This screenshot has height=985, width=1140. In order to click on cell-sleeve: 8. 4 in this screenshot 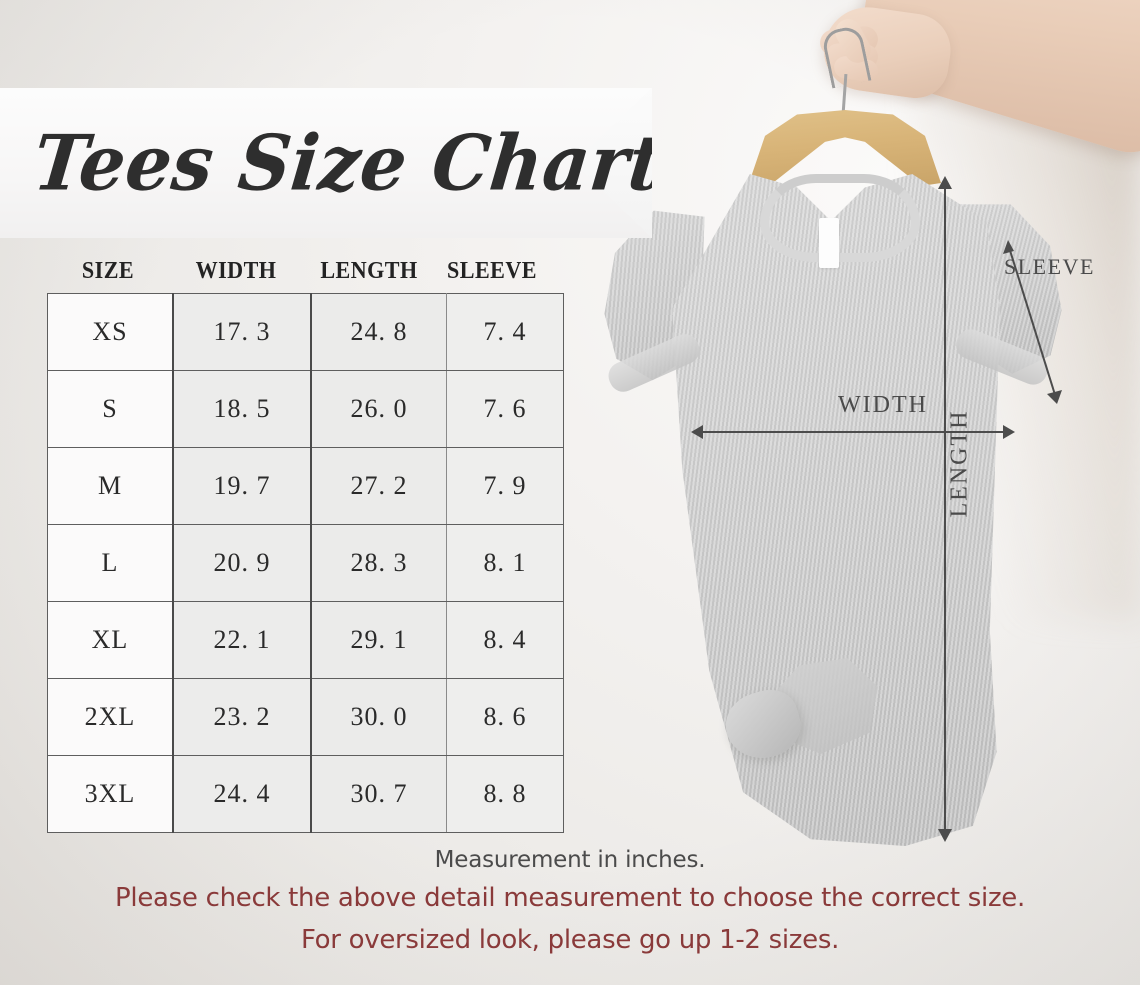, I will do `click(505, 640)`.